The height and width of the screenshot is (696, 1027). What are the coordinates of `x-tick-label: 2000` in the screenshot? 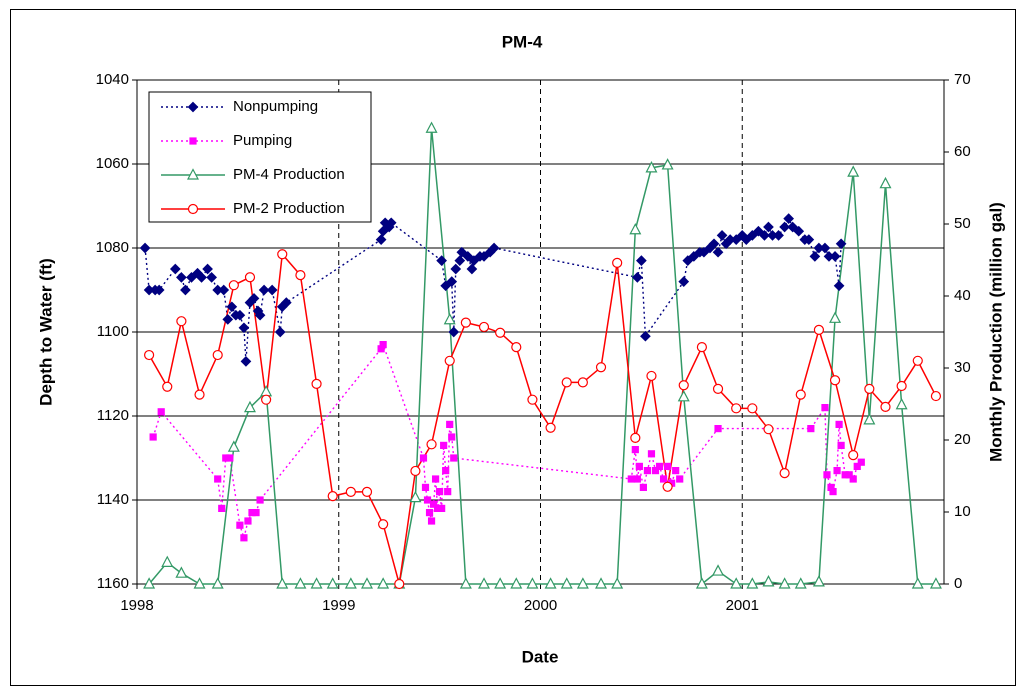 It's located at (540, 605).